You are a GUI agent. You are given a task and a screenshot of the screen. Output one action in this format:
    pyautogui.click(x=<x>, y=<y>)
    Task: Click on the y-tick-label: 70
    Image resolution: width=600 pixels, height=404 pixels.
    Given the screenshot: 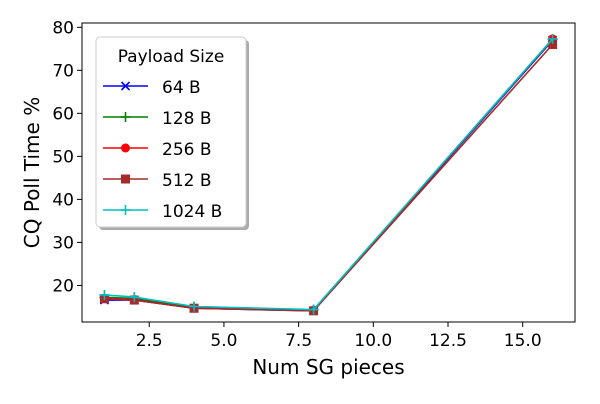 What is the action you would take?
    pyautogui.click(x=63, y=71)
    